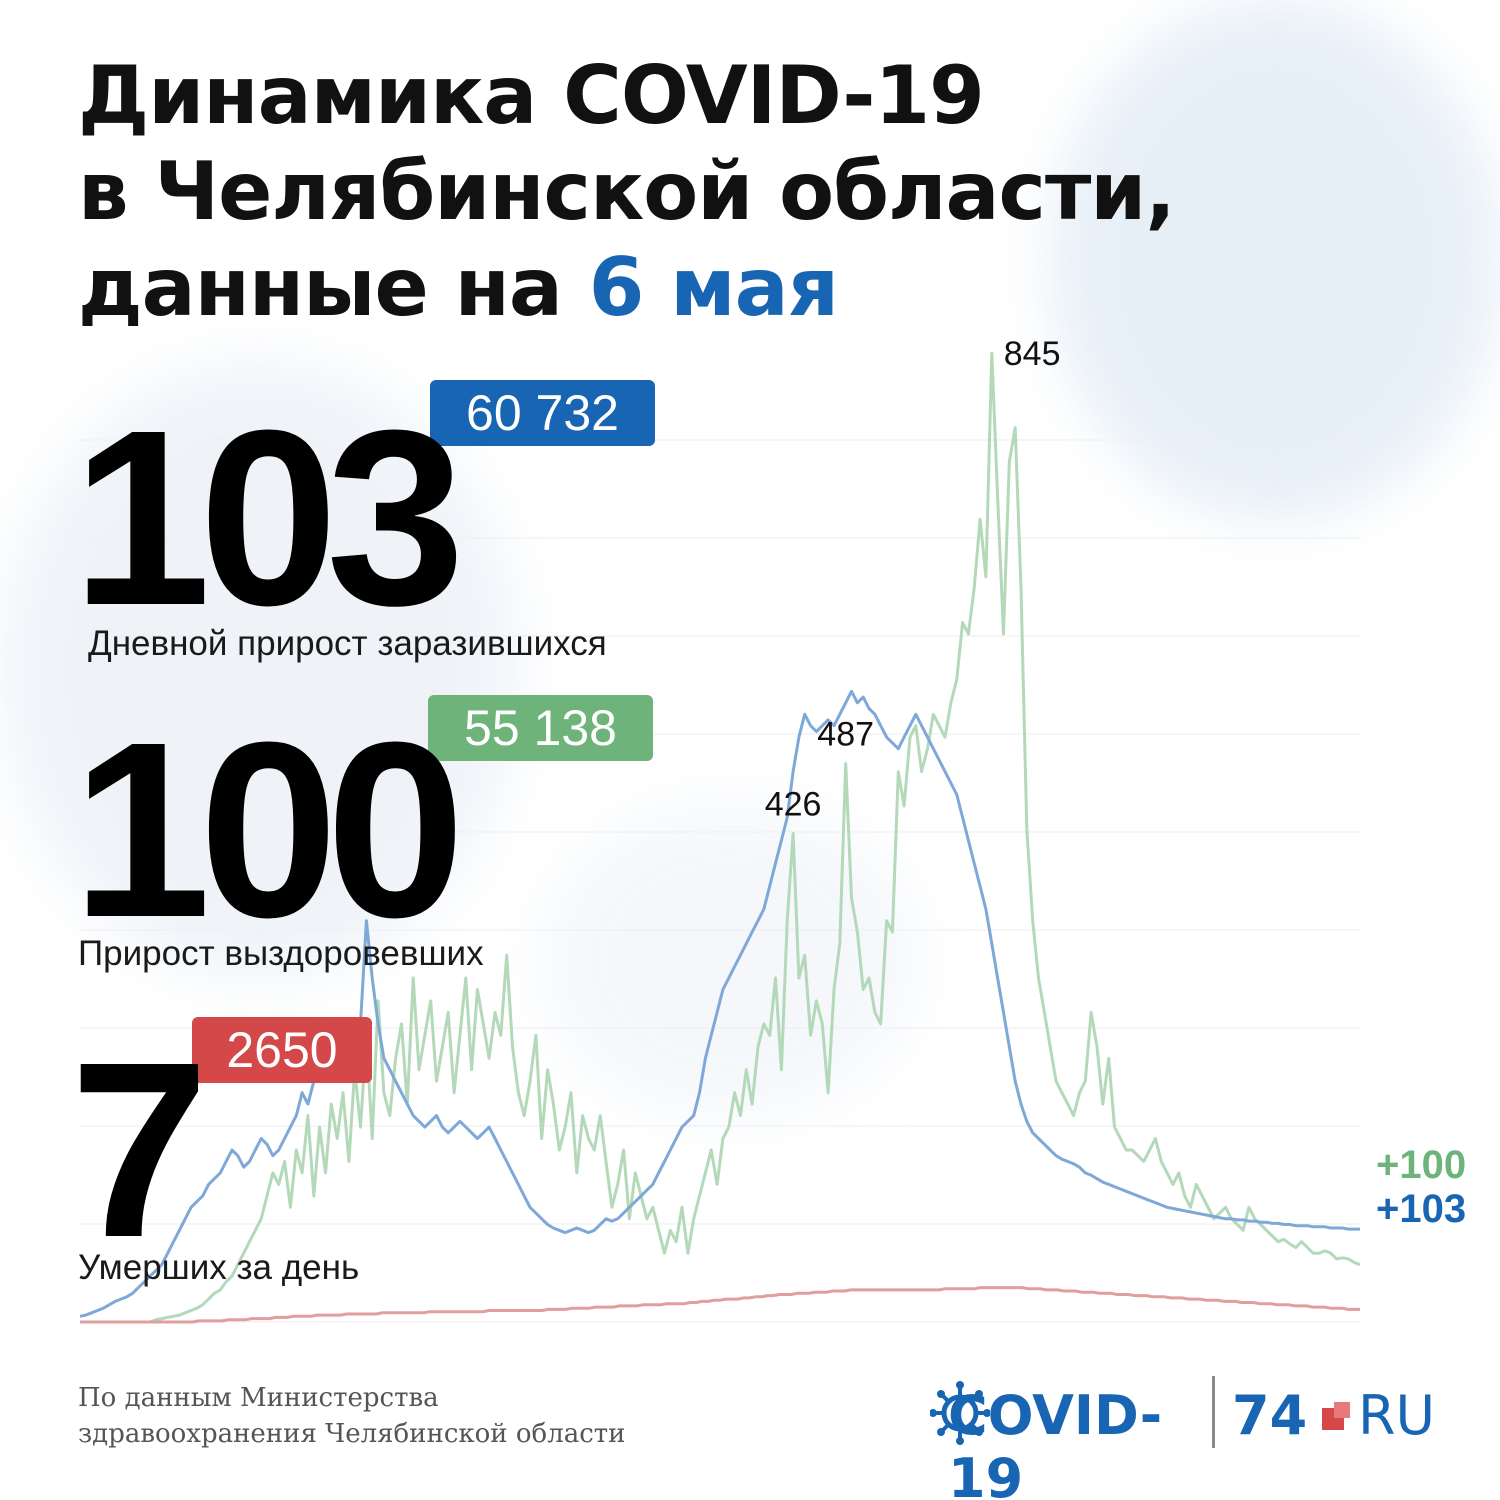 Image resolution: width=1500 pixels, height=1500 pixels. What do you see at coordinates (258, 1398) in the screenshot?
I see `source-line-1: По данным Министерства` at bounding box center [258, 1398].